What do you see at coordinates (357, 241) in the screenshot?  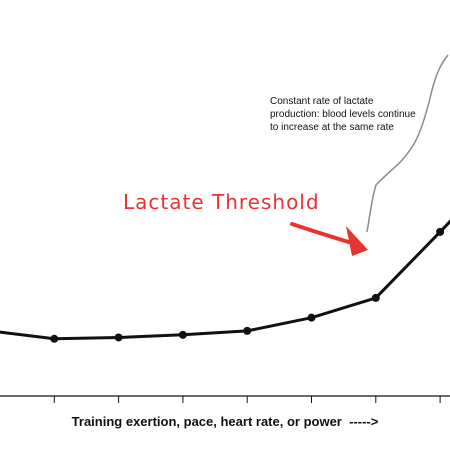 I see `threshold-arrowhead` at bounding box center [357, 241].